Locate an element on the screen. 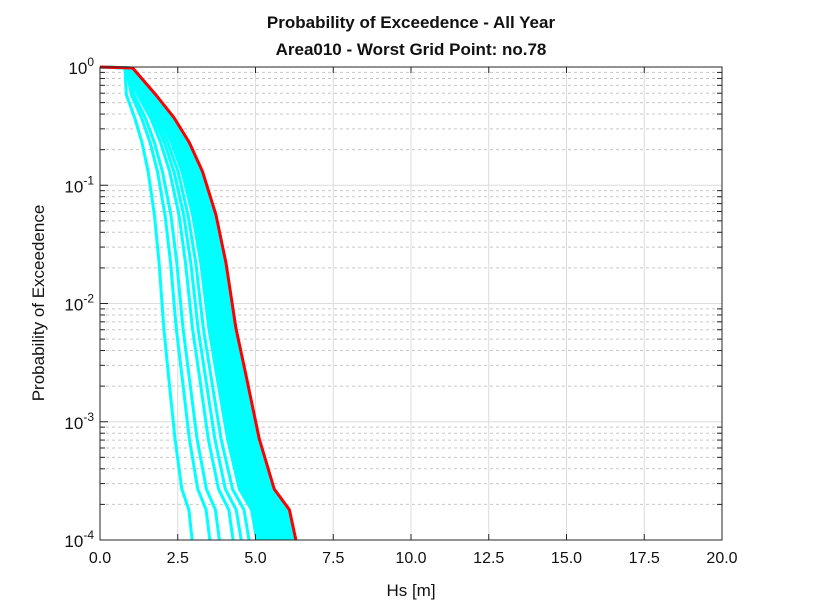  chart-subtitle: Area010 - Worst Grid Point: no.78 is located at coordinates (411, 49).